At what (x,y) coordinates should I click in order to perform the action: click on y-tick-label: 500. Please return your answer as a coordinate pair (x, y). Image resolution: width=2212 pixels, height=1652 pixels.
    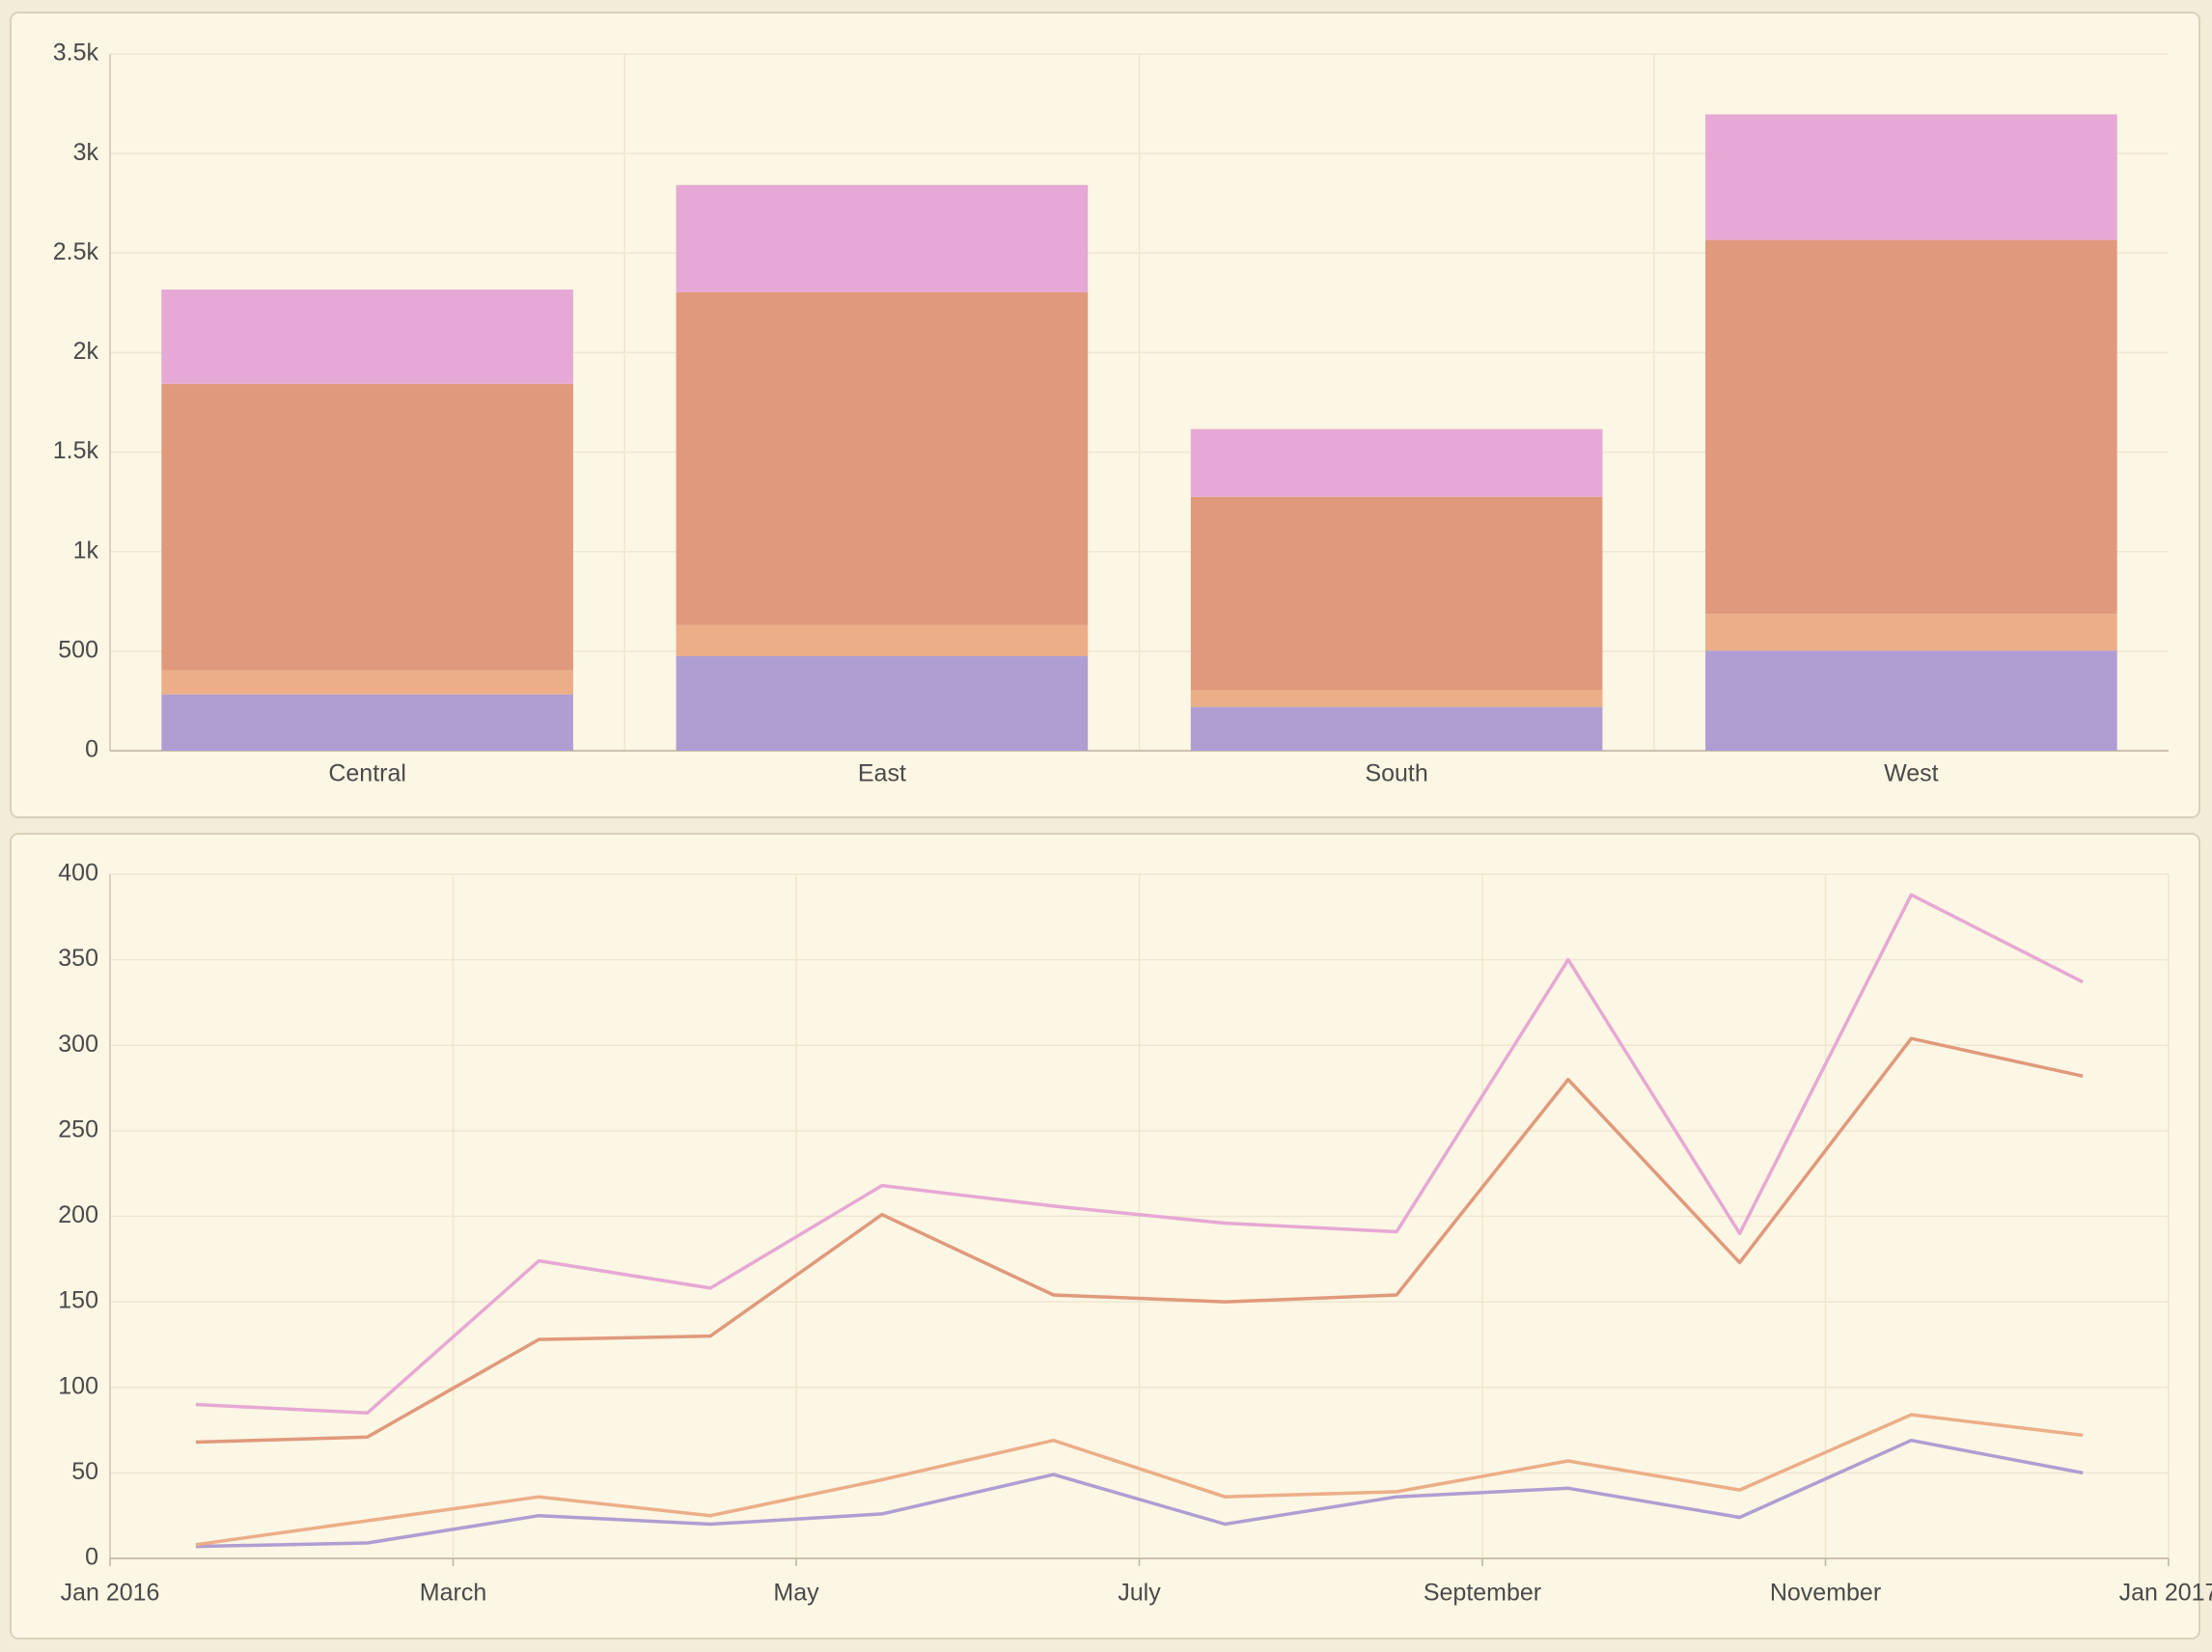
    Looking at the image, I should click on (78, 649).